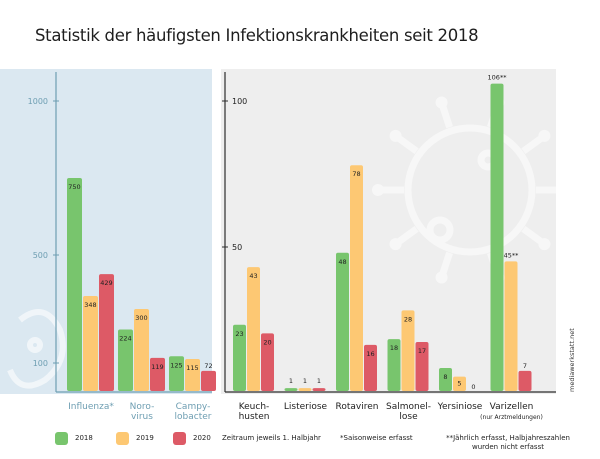 Image resolution: width=600 pixels, height=459 pixels. What do you see at coordinates (61, 438) in the screenshot?
I see `legend-swatch-2018` at bounding box center [61, 438].